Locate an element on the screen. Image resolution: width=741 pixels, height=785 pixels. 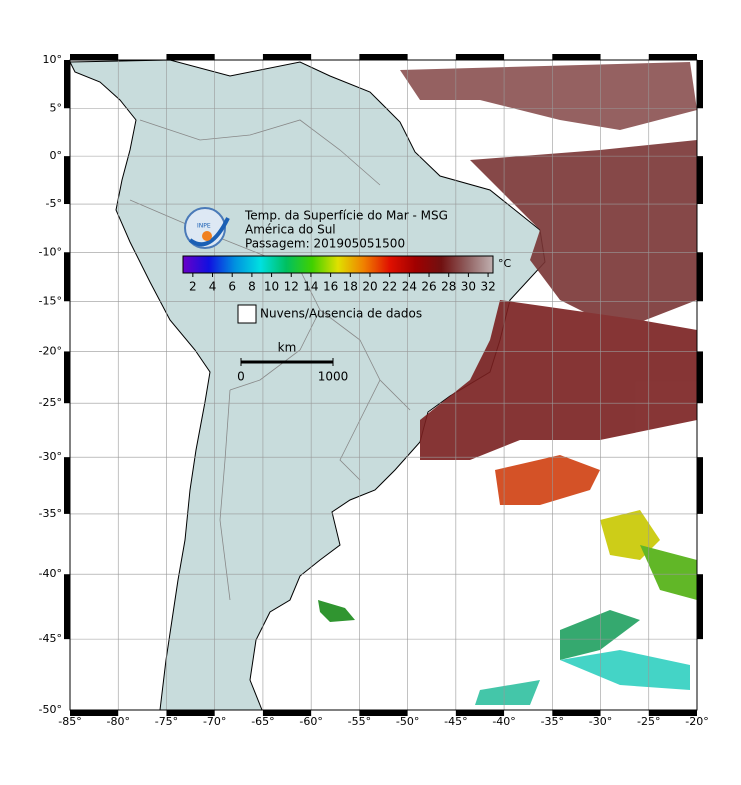
colorbar-unit: °C is located at coordinates (505, 263).